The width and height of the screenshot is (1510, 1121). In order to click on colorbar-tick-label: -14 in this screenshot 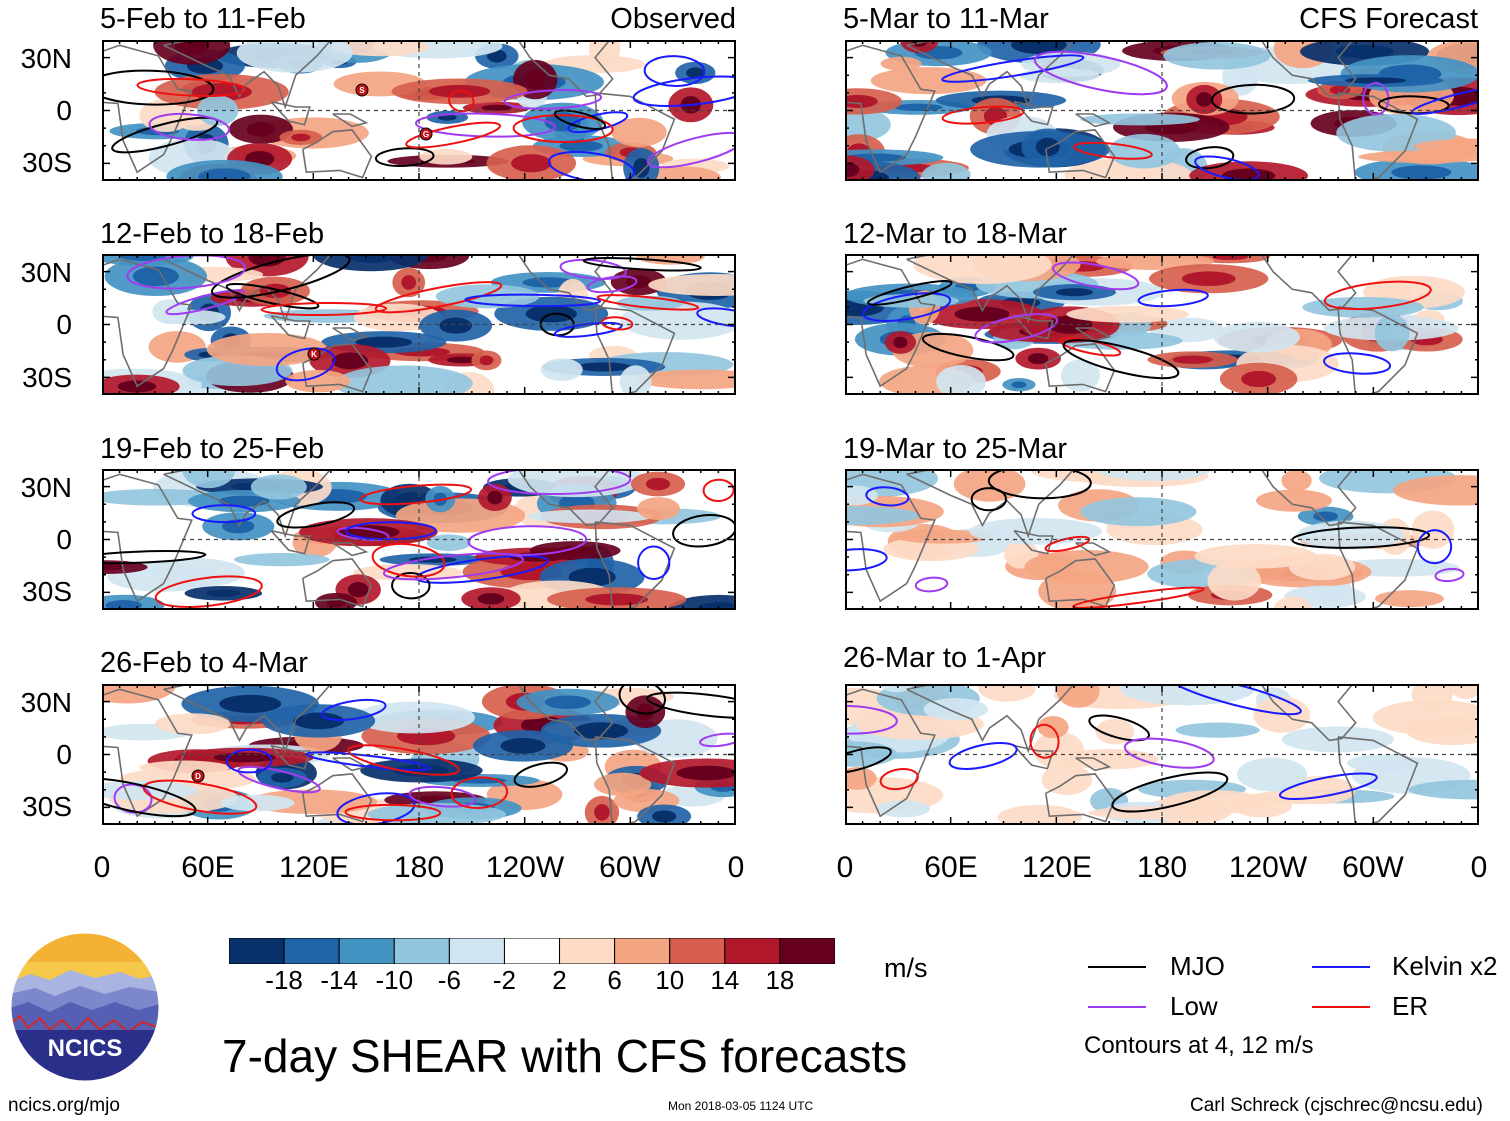, I will do `click(339, 980)`.